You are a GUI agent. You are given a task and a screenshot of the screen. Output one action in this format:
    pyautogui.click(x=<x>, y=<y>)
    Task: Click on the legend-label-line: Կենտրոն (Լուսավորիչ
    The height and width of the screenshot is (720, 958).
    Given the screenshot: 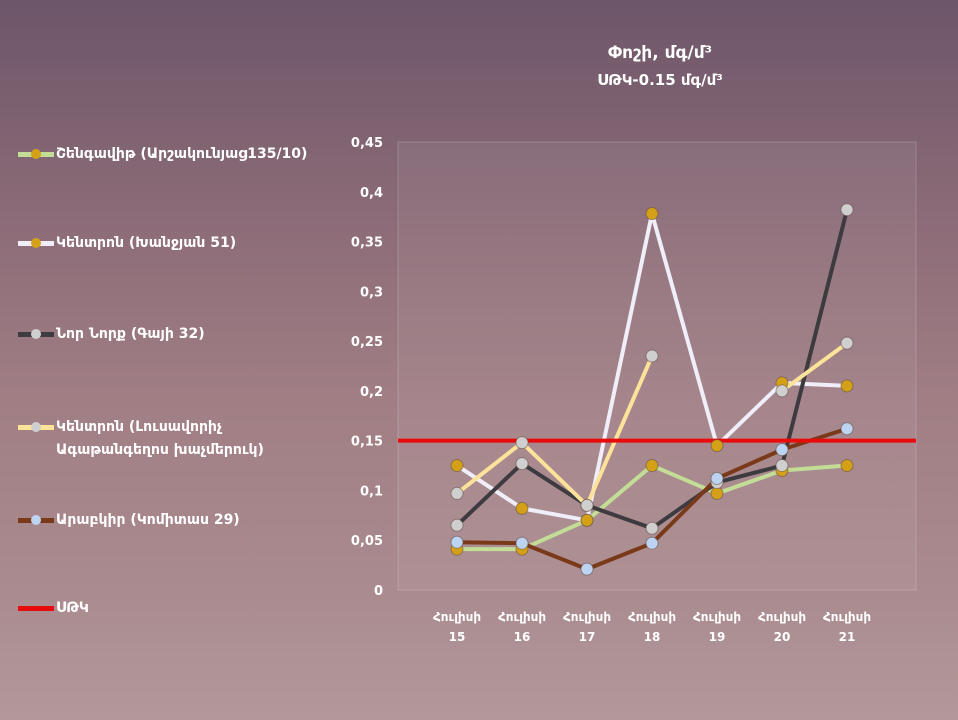 What is the action you would take?
    pyautogui.click(x=139, y=427)
    